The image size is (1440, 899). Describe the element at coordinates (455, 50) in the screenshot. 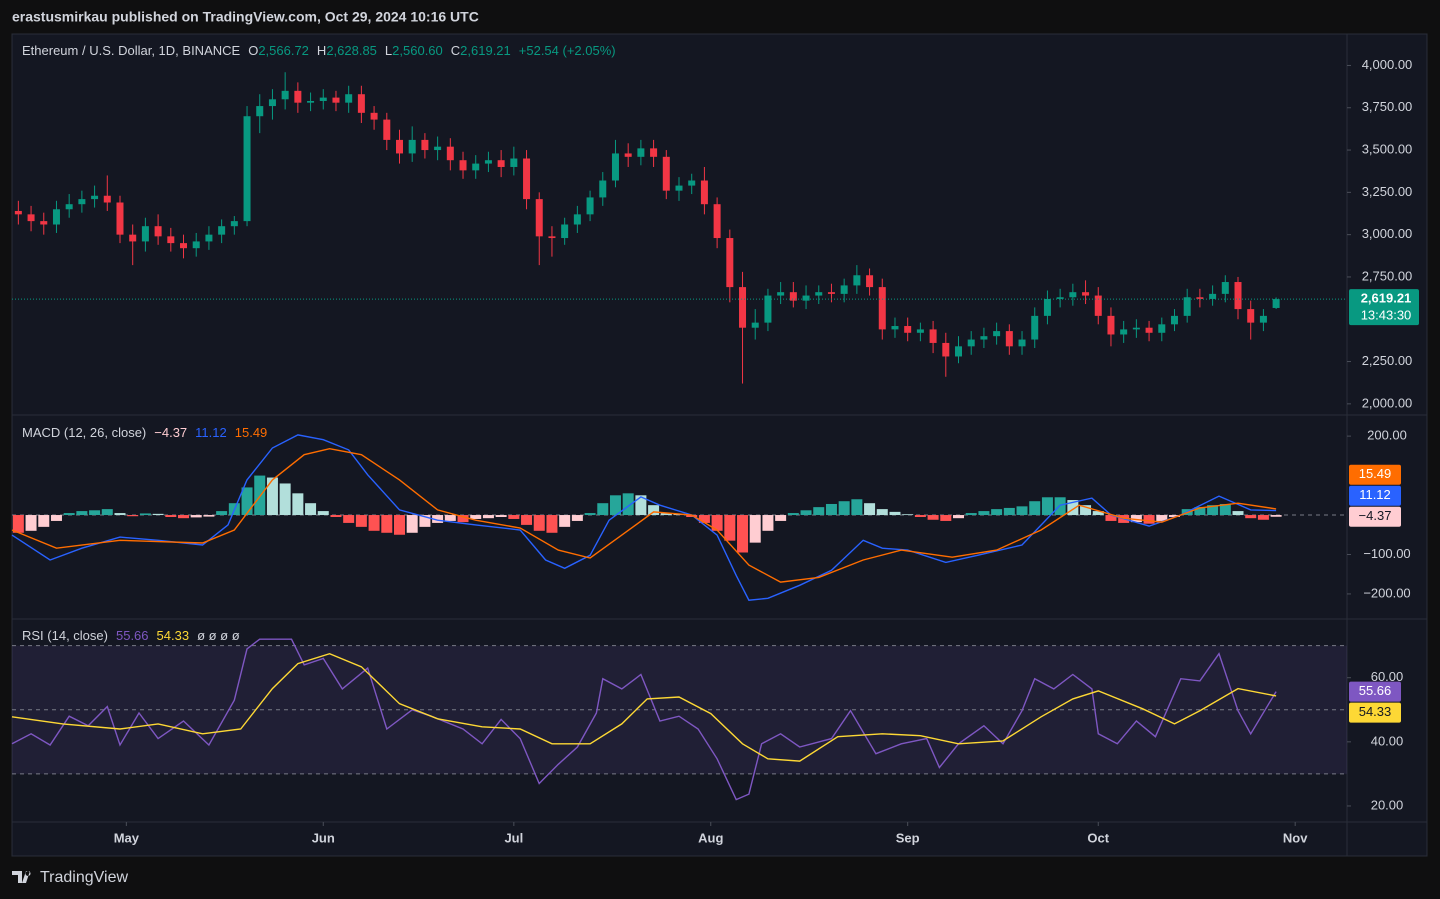

I see `ohlc-key: C` at that location.